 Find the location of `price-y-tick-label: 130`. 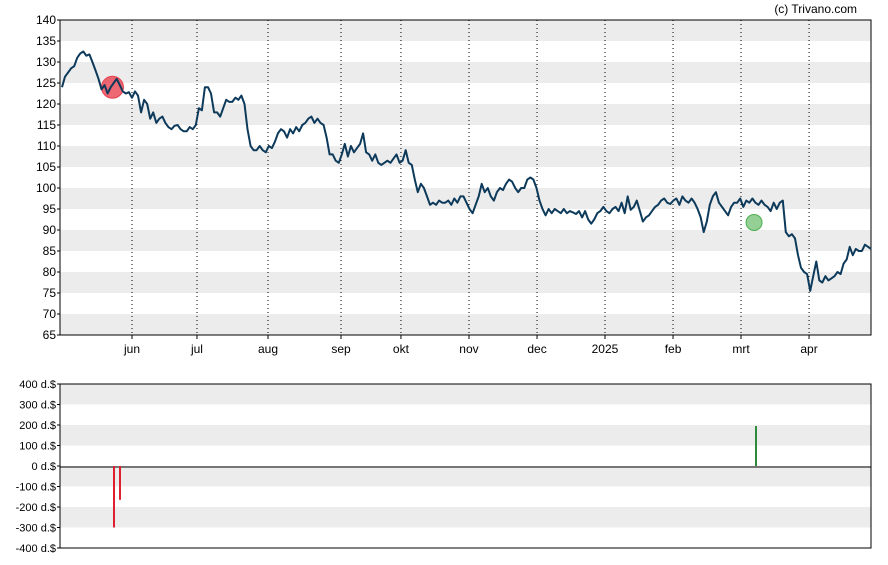

price-y-tick-label: 130 is located at coordinates (46, 62).